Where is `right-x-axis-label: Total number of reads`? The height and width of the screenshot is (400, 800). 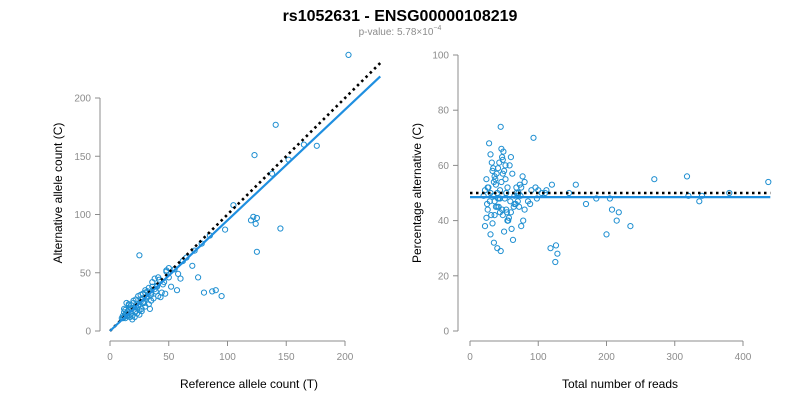
right-x-axis-label: Total number of reads is located at coordinates (620, 384).